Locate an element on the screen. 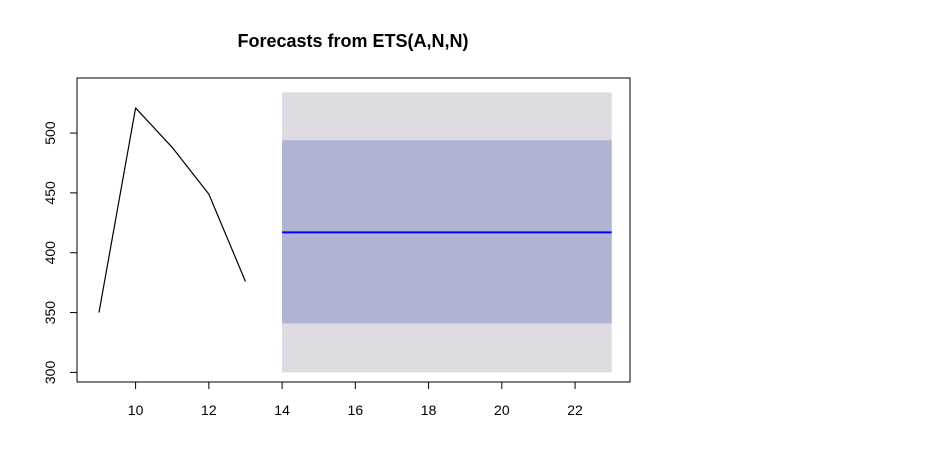 Image resolution: width=939 pixels, height=469 pixels. observed-line is located at coordinates (172, 210).